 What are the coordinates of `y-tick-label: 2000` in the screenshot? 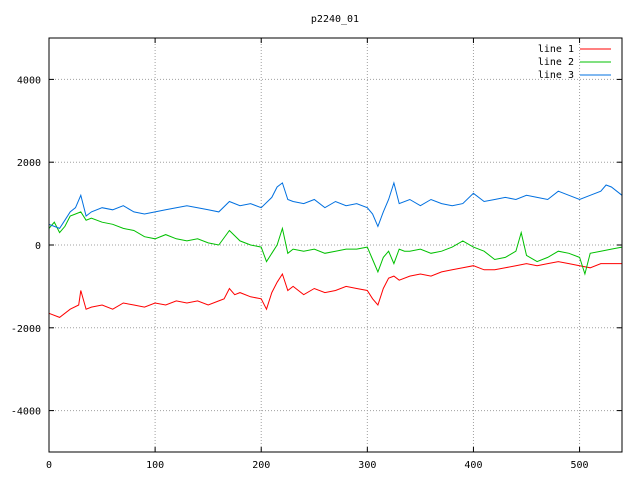 It's located at (29, 163).